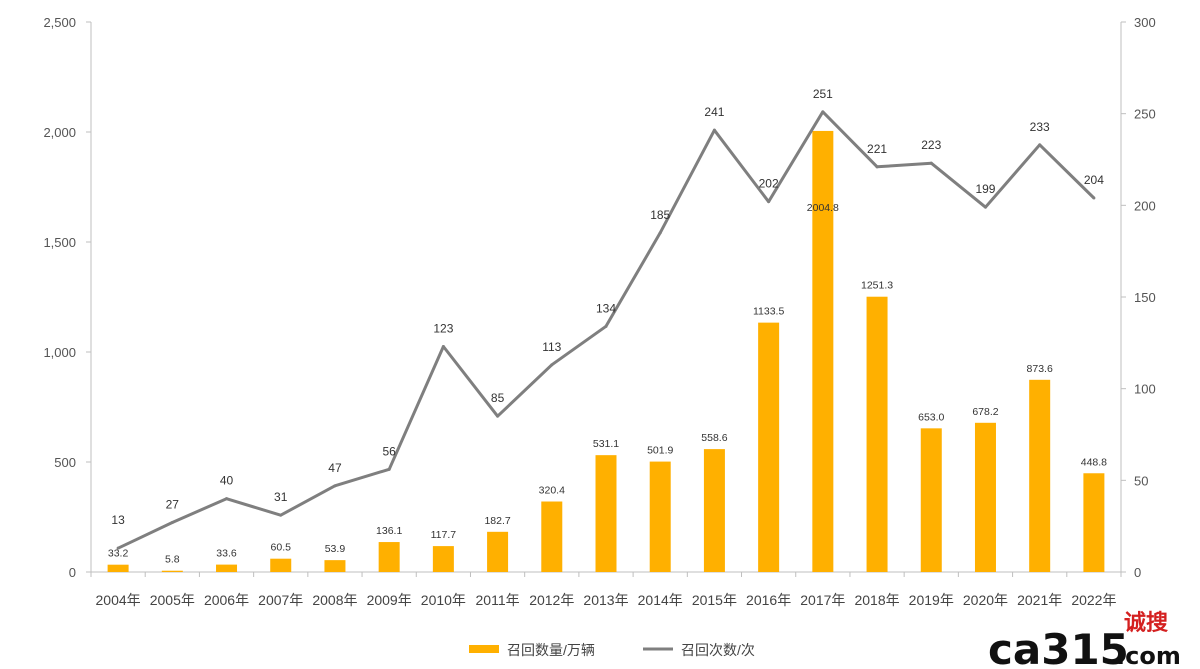  Describe the element at coordinates (714, 600) in the screenshot. I see `x-tick-label: 2015年` at that location.